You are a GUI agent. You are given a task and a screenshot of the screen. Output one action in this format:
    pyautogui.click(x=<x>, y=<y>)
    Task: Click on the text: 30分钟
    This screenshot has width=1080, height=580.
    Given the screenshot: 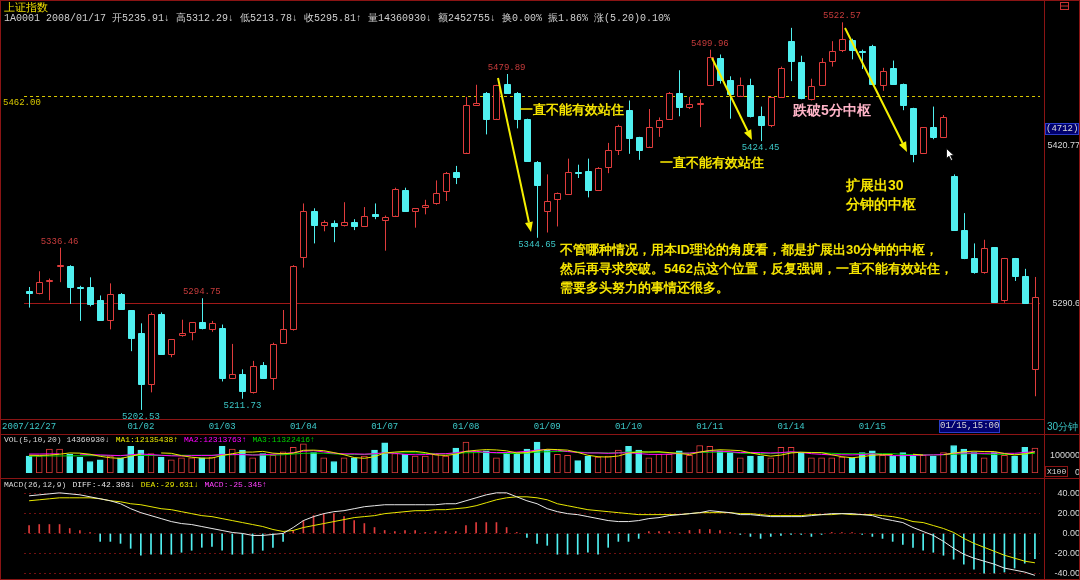 What is the action you would take?
    pyautogui.click(x=1063, y=426)
    